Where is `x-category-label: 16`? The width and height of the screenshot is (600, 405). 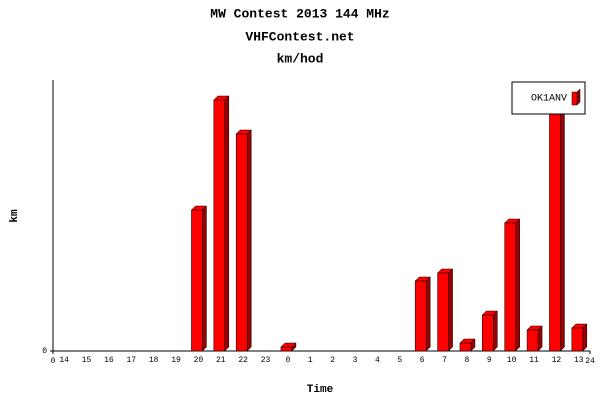
x-category-label: 16 is located at coordinates (109, 360).